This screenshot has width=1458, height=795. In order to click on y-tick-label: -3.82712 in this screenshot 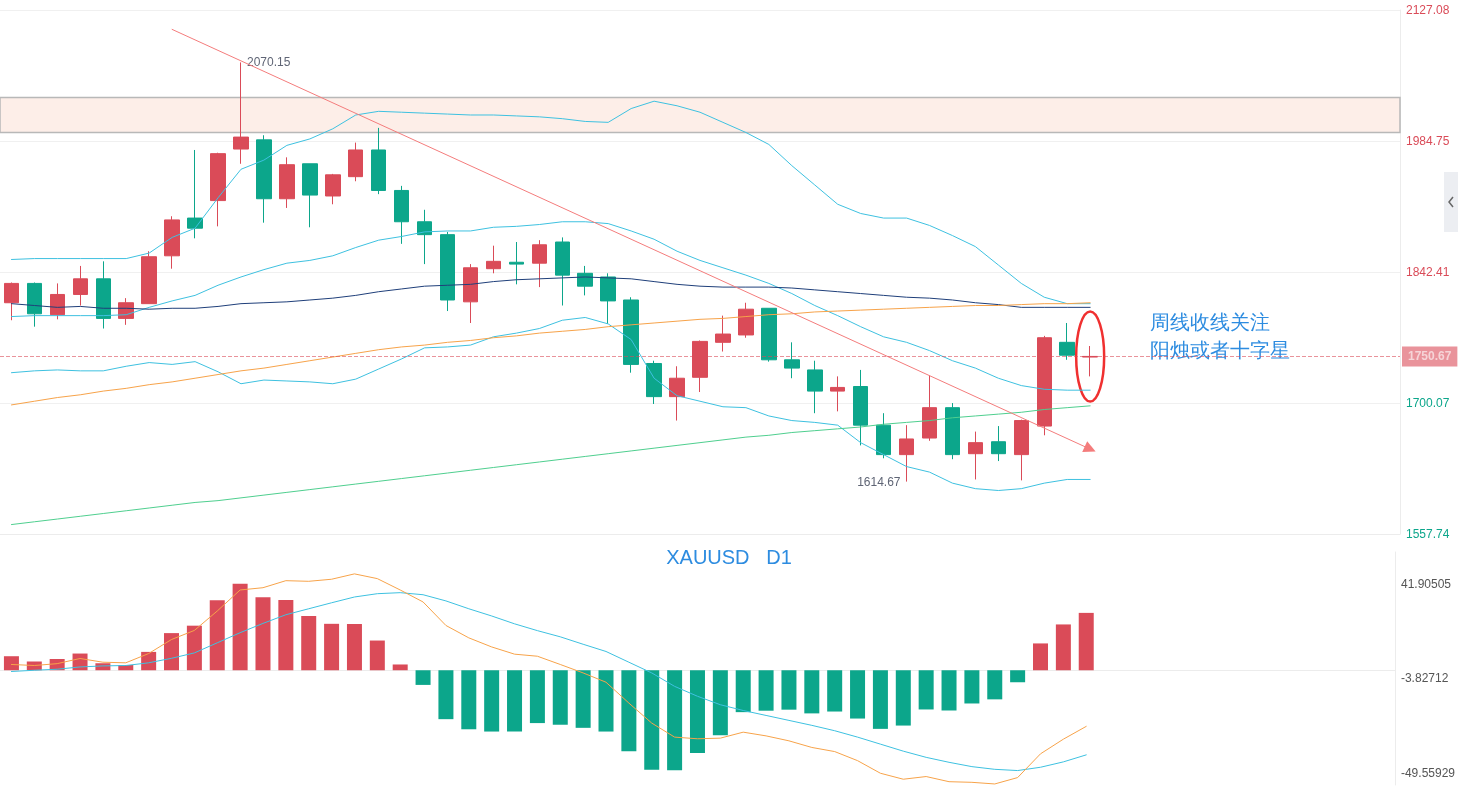, I will do `click(1424, 678)`.